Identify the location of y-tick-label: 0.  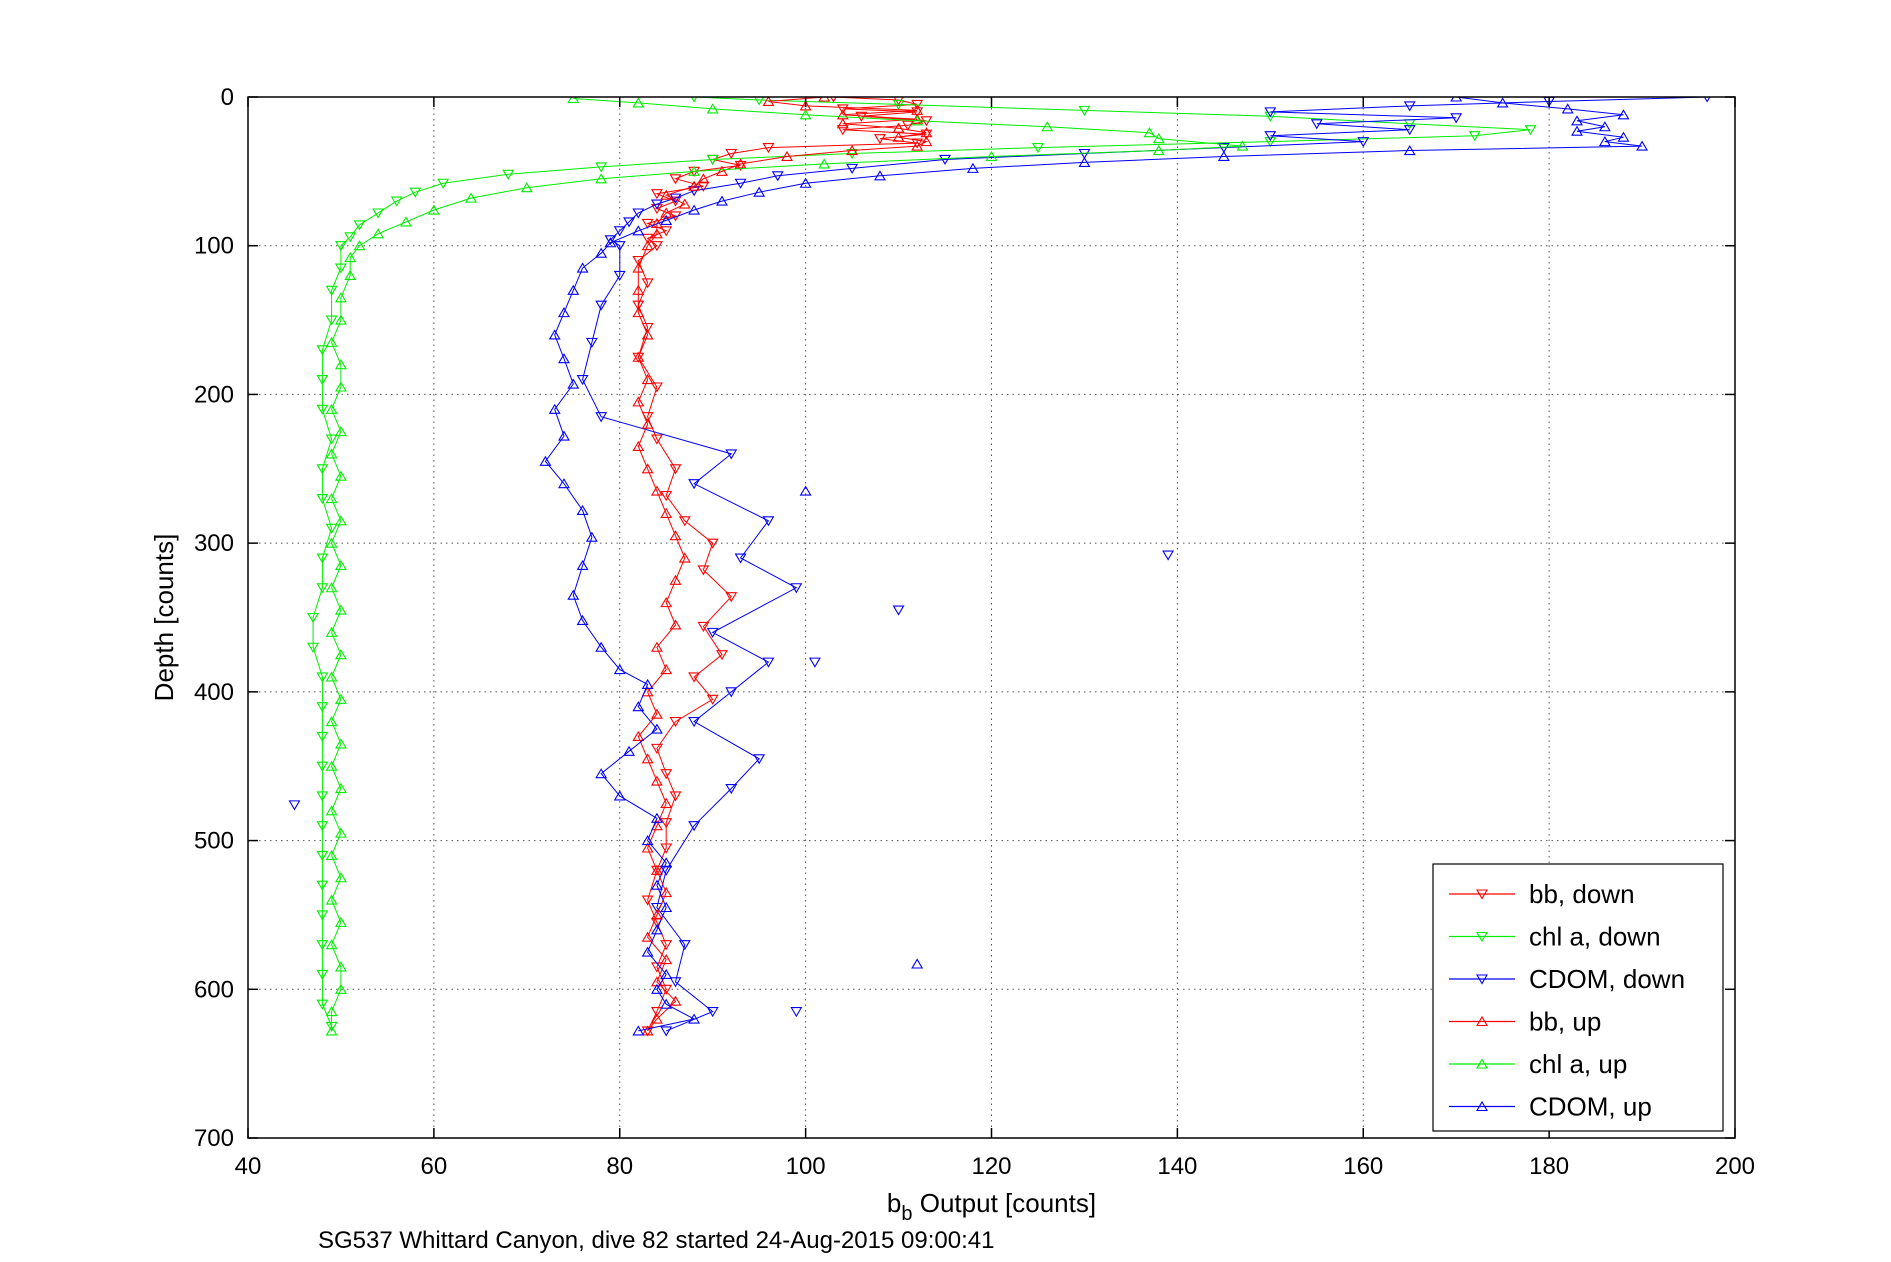
(227, 97).